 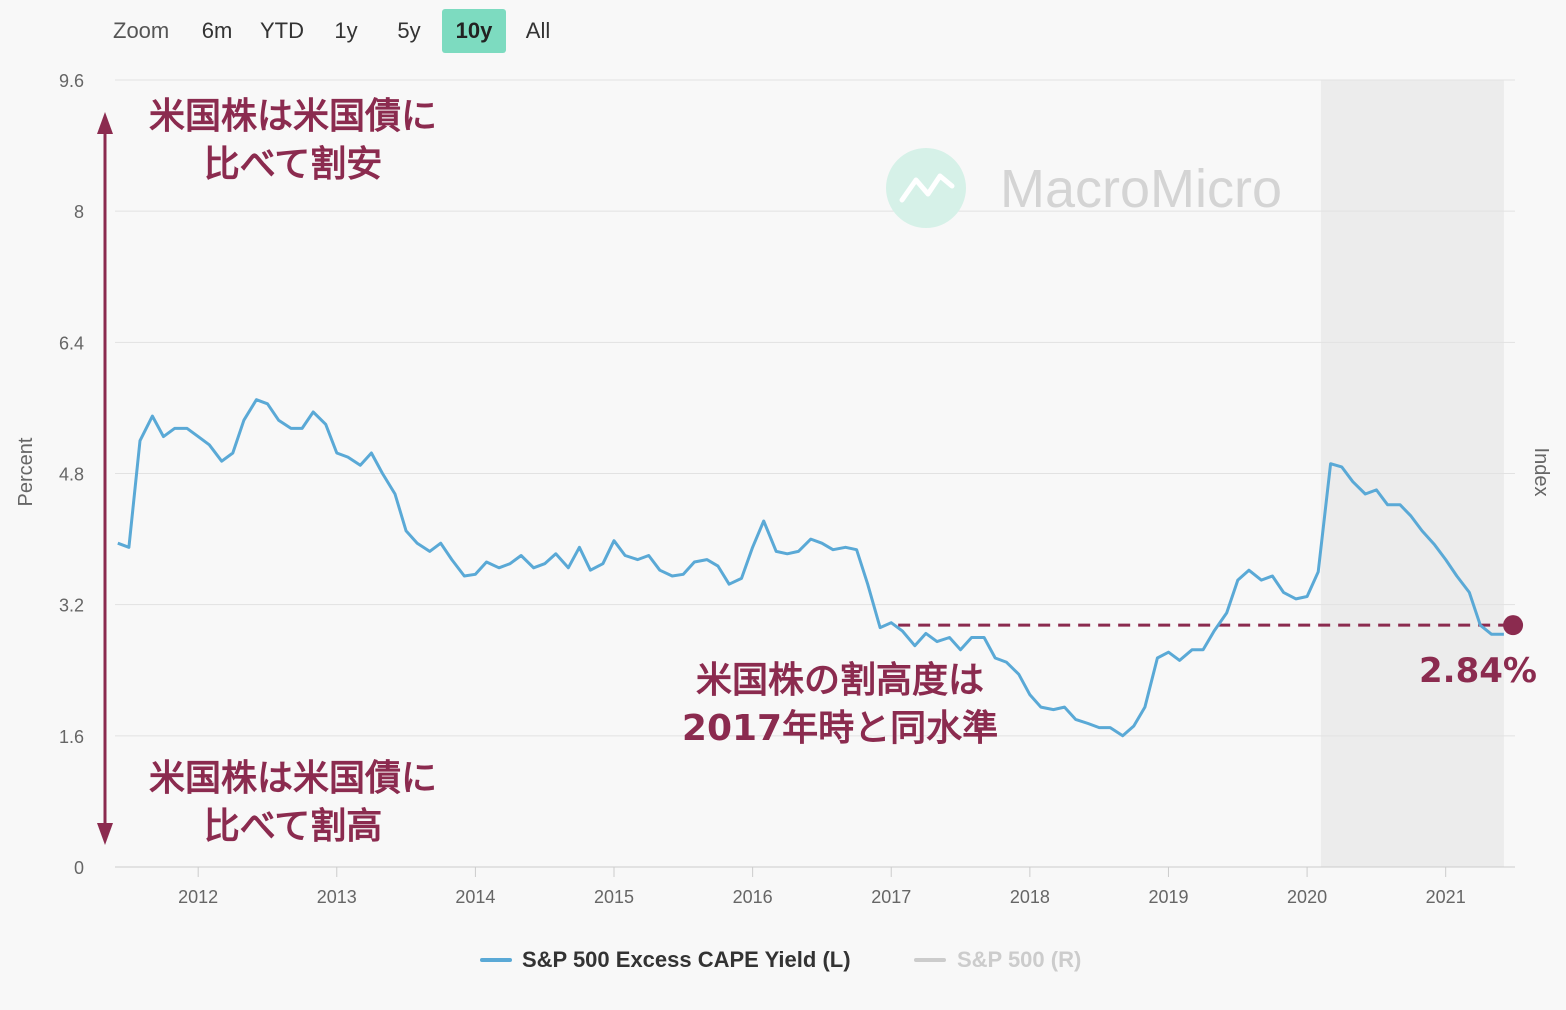 I want to click on y-tick-label: 0, so click(x=79, y=868).